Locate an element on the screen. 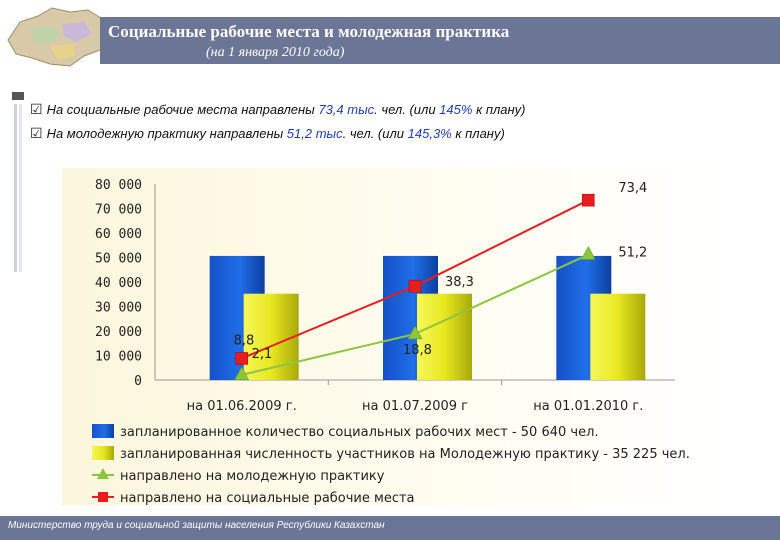  bullet-text: На молодежную практику направлены is located at coordinates (166, 133).